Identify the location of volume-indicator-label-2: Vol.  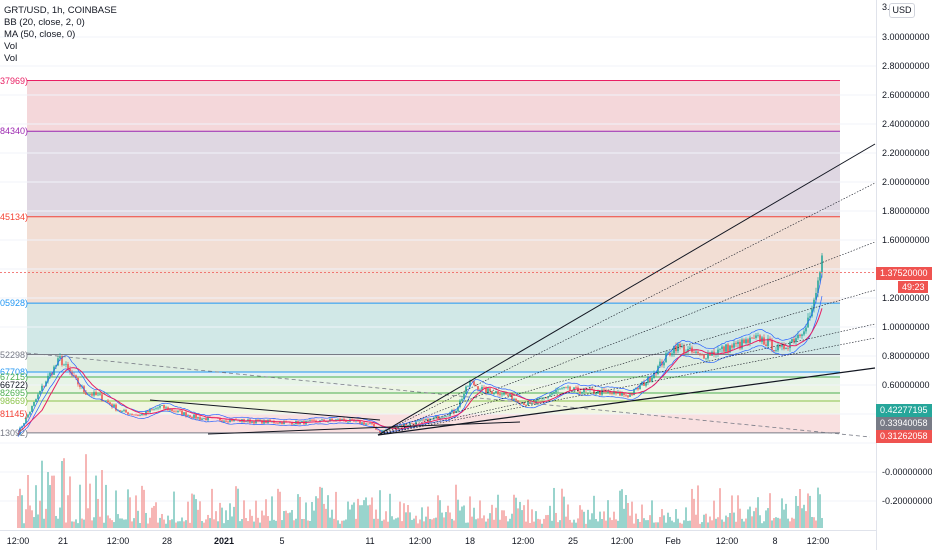
(11, 58).